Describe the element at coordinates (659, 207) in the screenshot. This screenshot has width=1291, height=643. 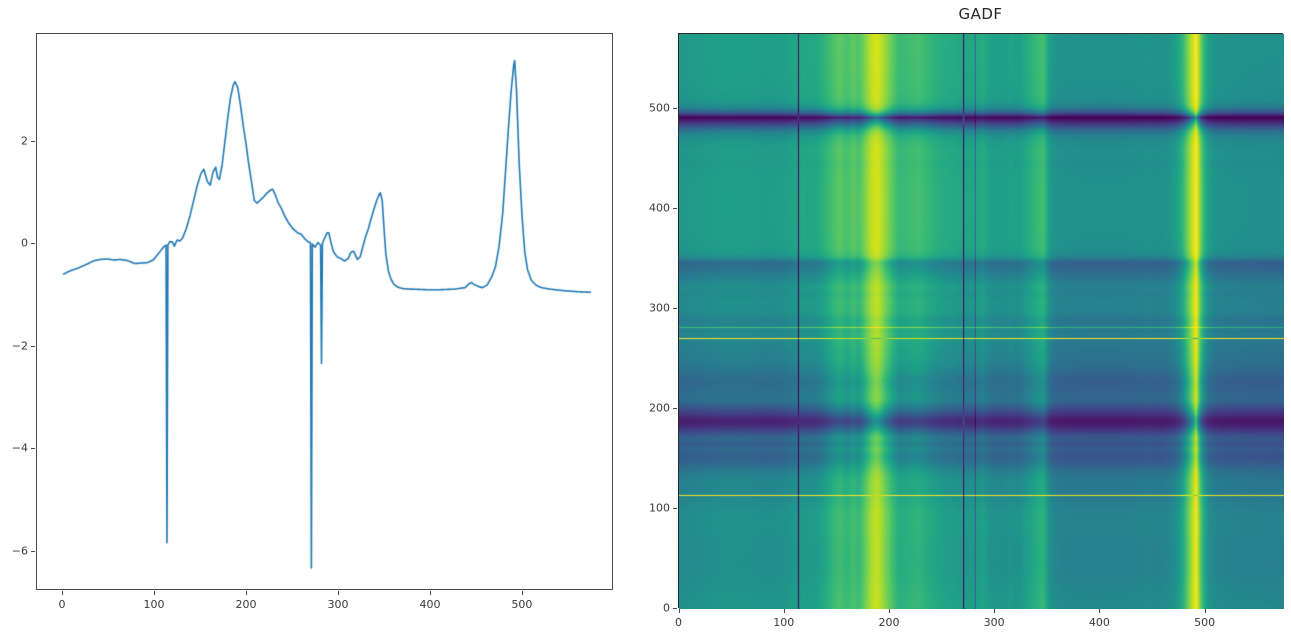
I see `y-tick-label: 400` at that location.